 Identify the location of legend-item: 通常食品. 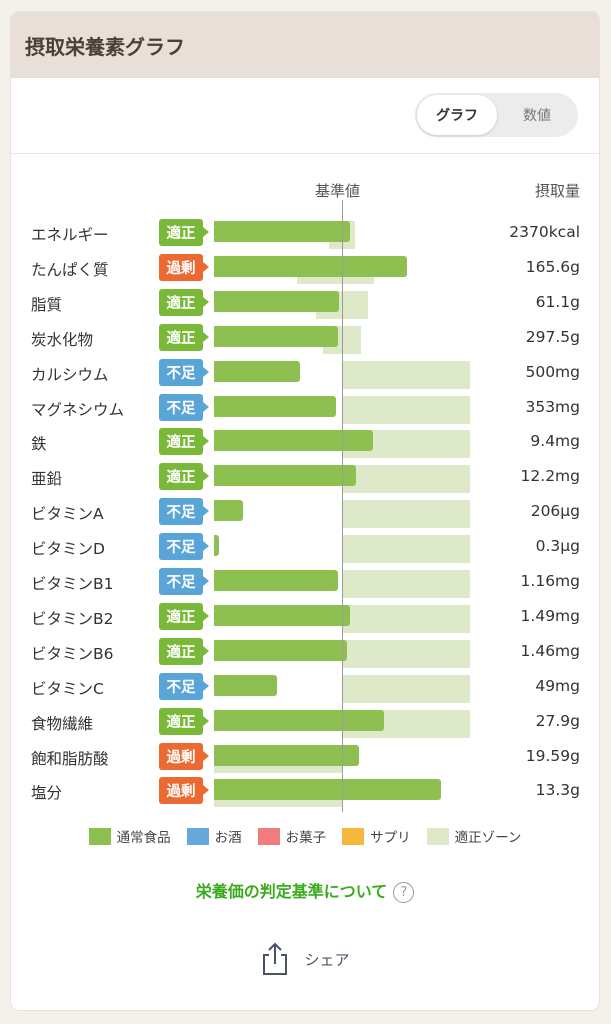
(129, 836).